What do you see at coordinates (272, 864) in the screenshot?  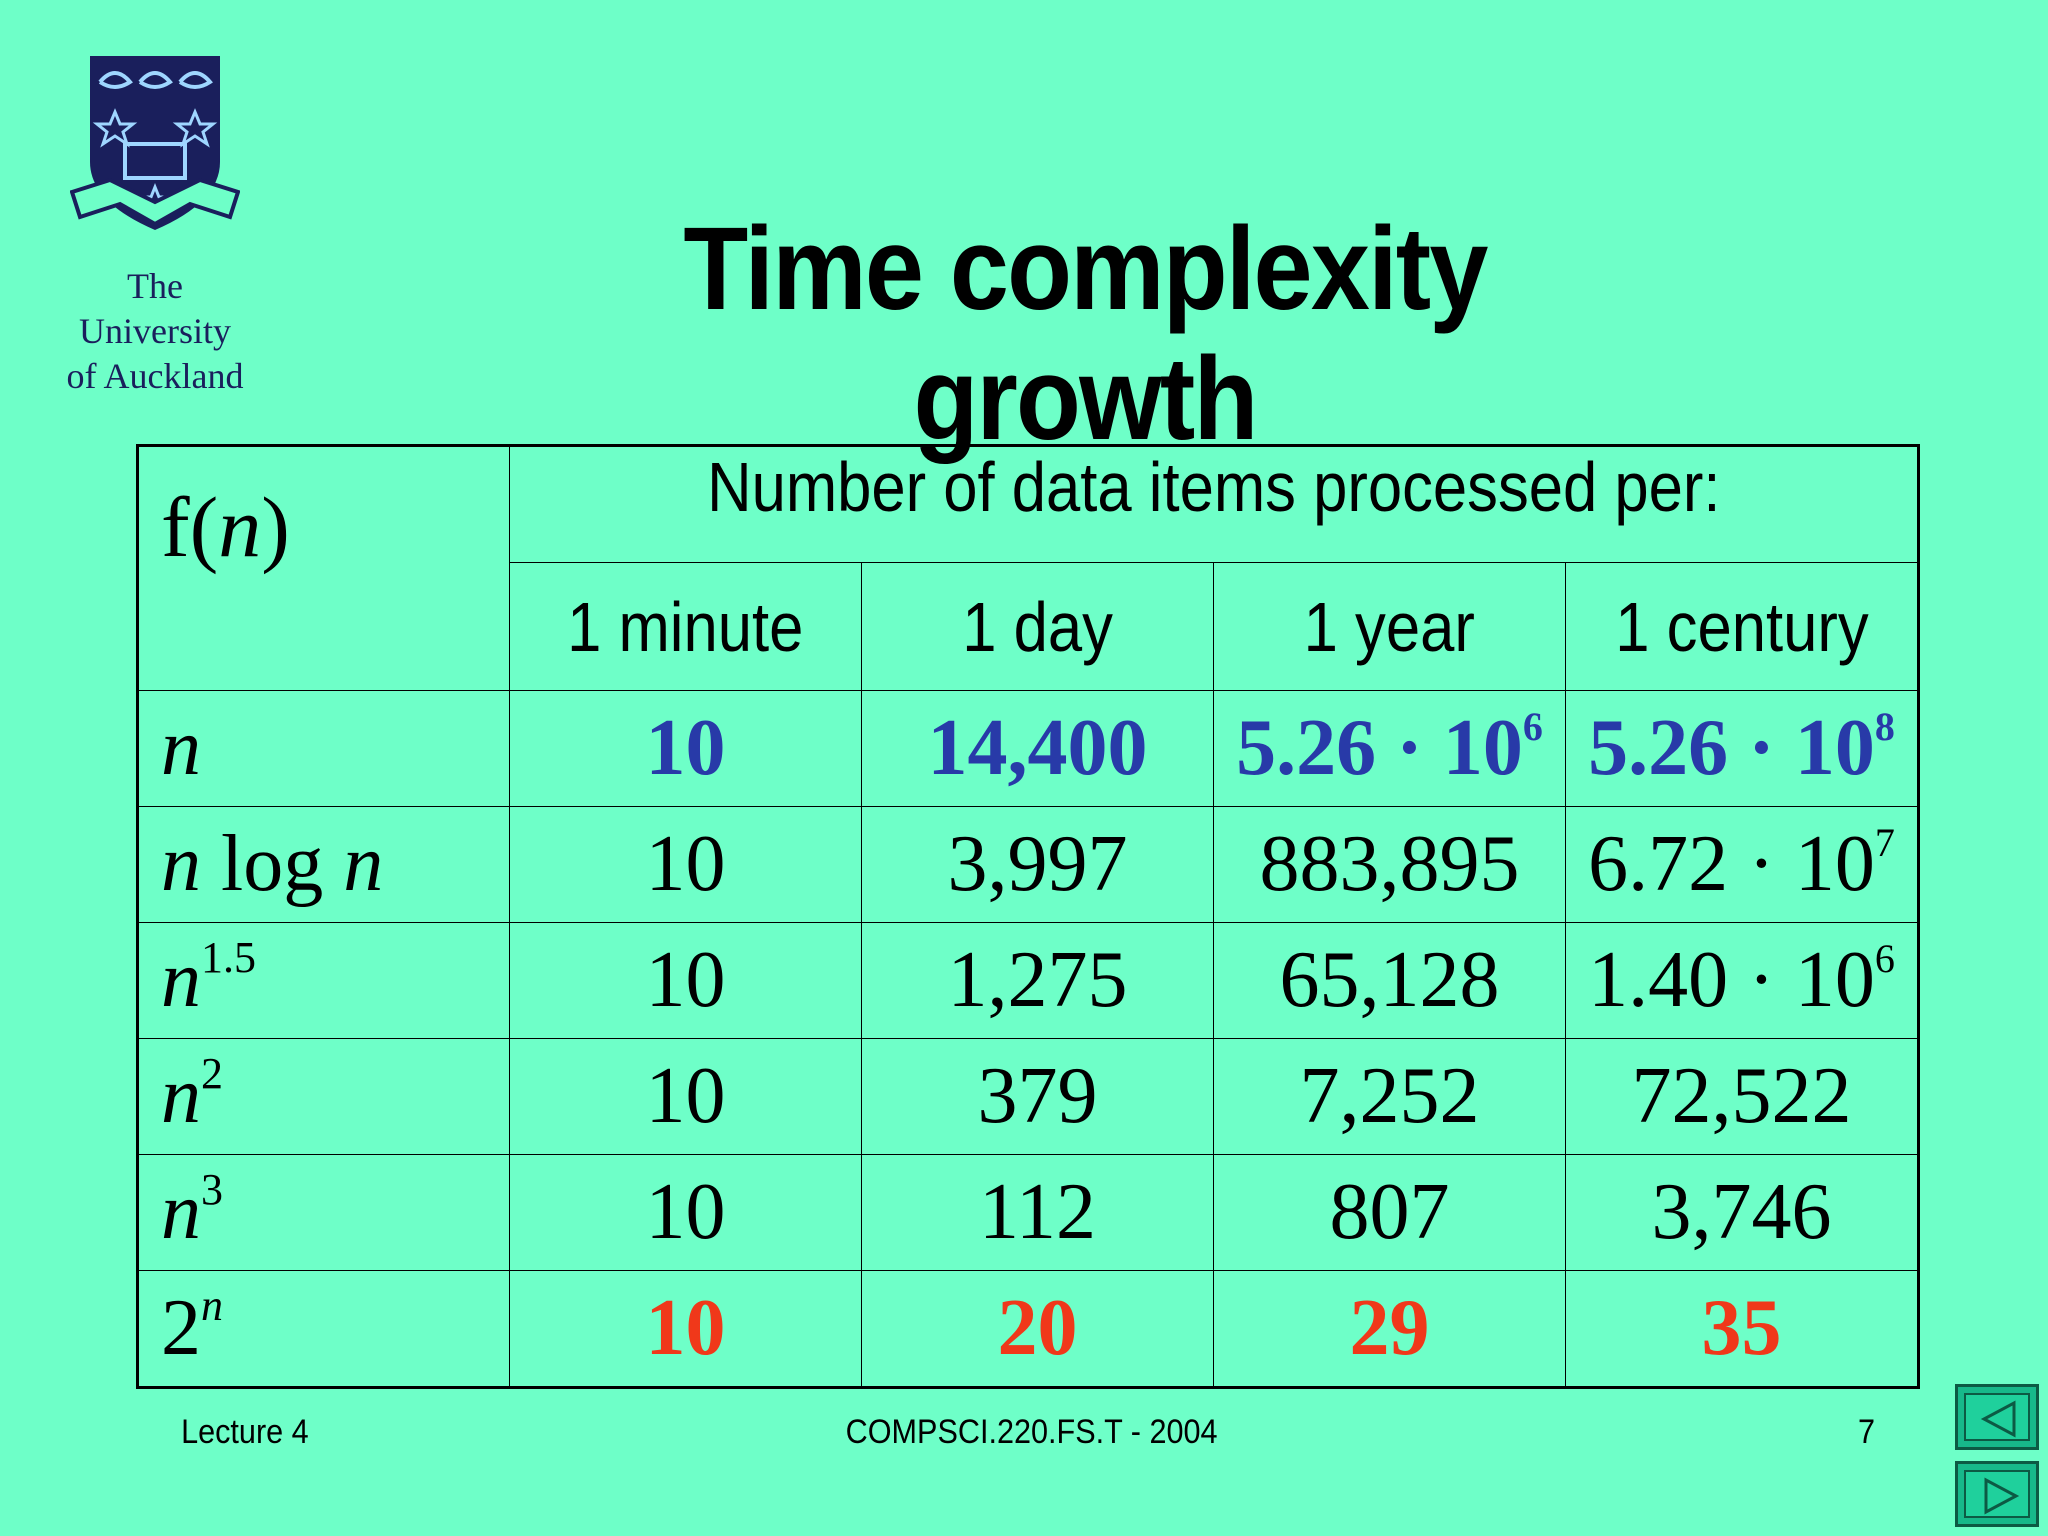 I see `function-base: n log n` at bounding box center [272, 864].